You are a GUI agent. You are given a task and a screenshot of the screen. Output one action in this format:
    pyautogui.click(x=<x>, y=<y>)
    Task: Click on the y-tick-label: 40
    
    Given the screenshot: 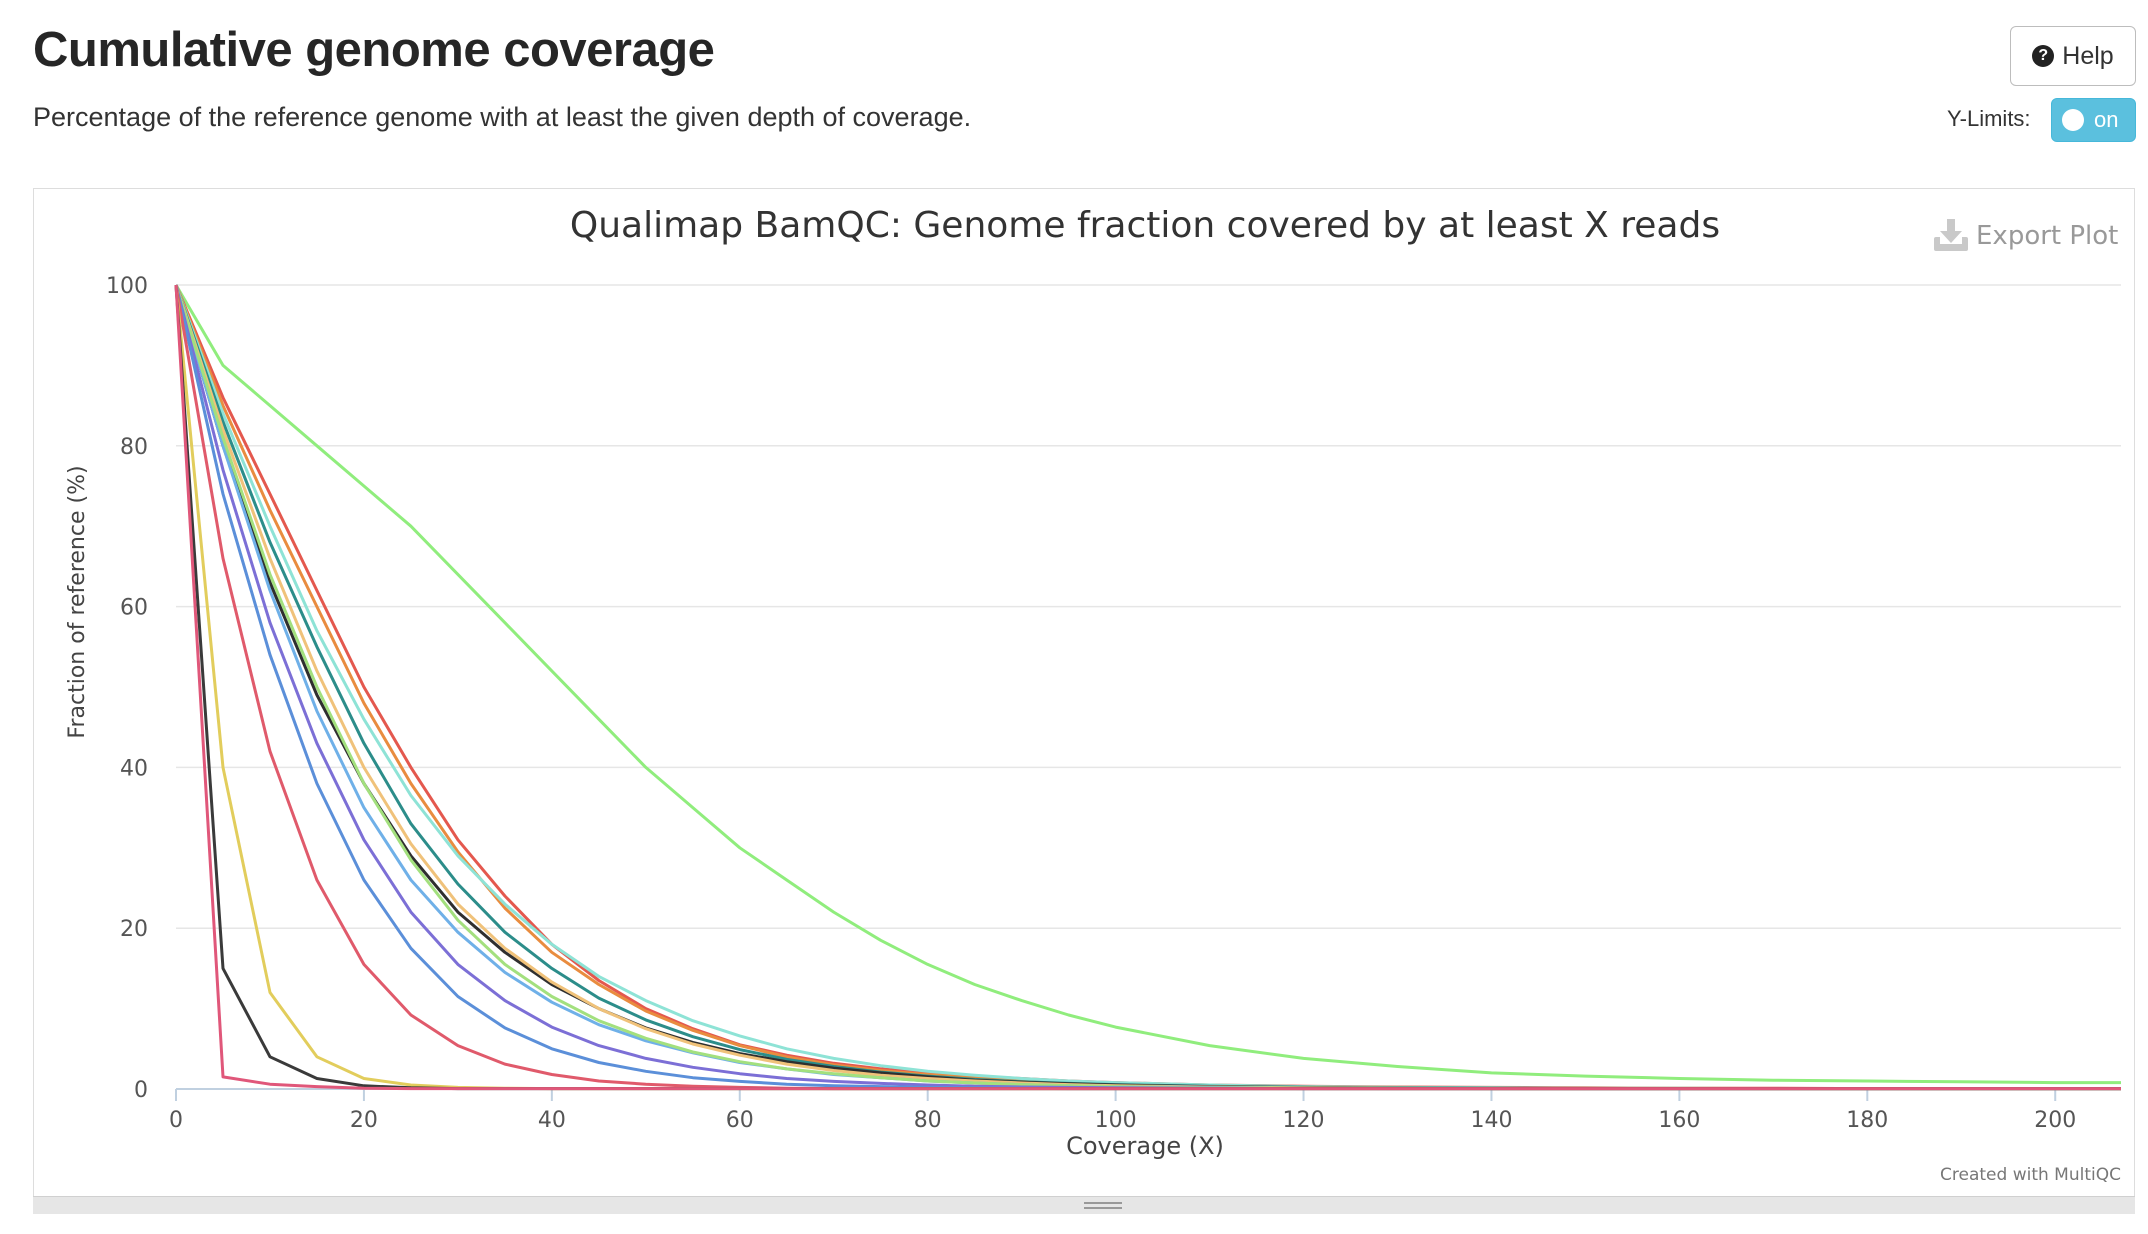 What is the action you would take?
    pyautogui.click(x=134, y=768)
    